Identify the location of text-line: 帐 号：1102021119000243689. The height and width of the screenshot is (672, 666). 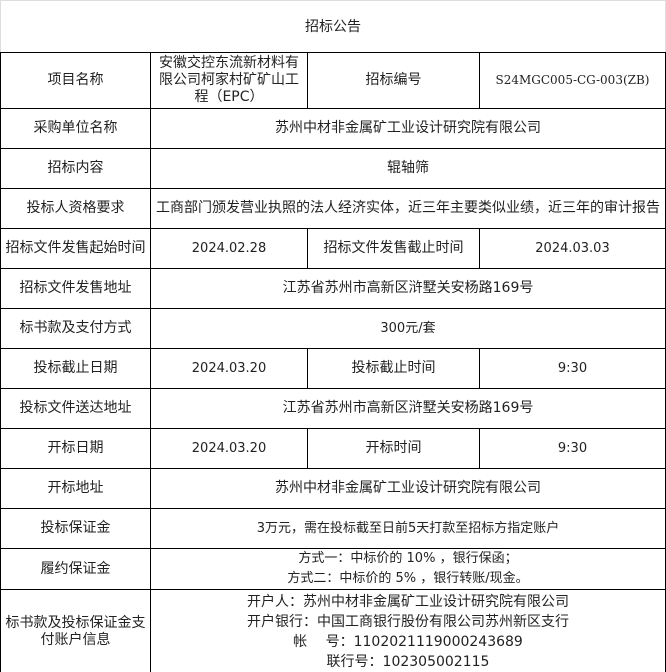
(408, 641).